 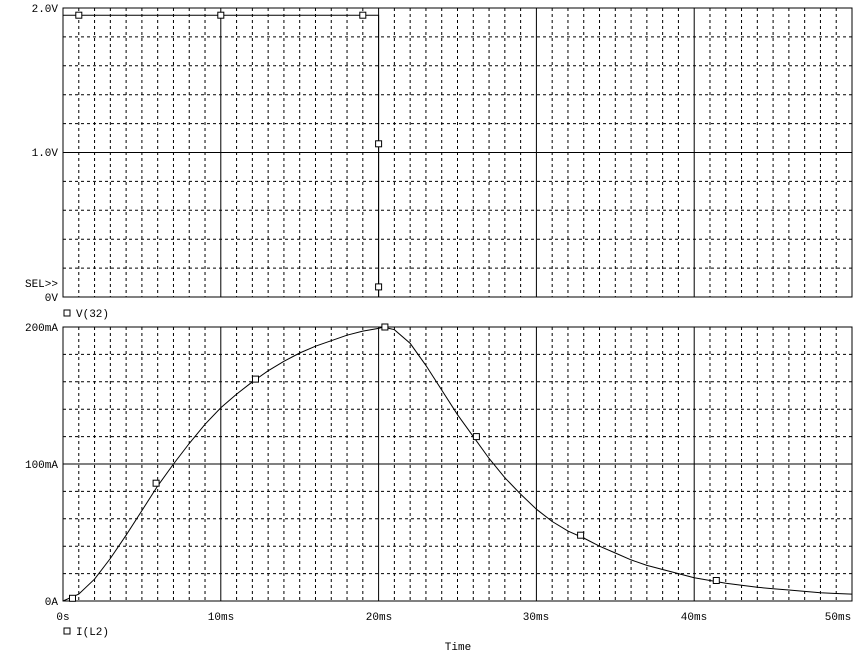 I want to click on xtick-label: 10ms, so click(x=221, y=618).